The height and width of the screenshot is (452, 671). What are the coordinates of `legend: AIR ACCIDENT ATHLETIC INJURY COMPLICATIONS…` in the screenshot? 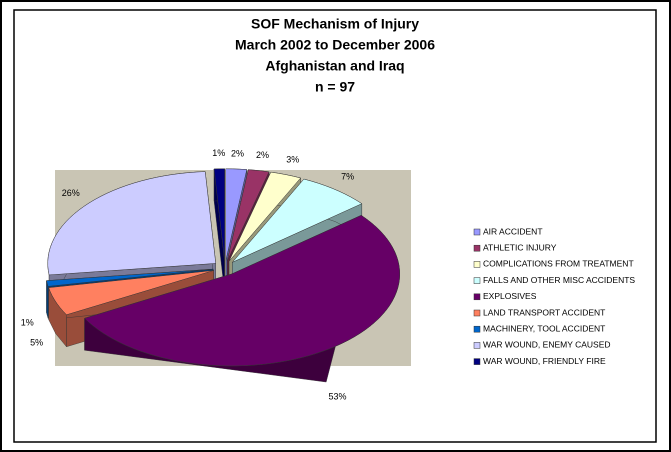 It's located at (554, 296).